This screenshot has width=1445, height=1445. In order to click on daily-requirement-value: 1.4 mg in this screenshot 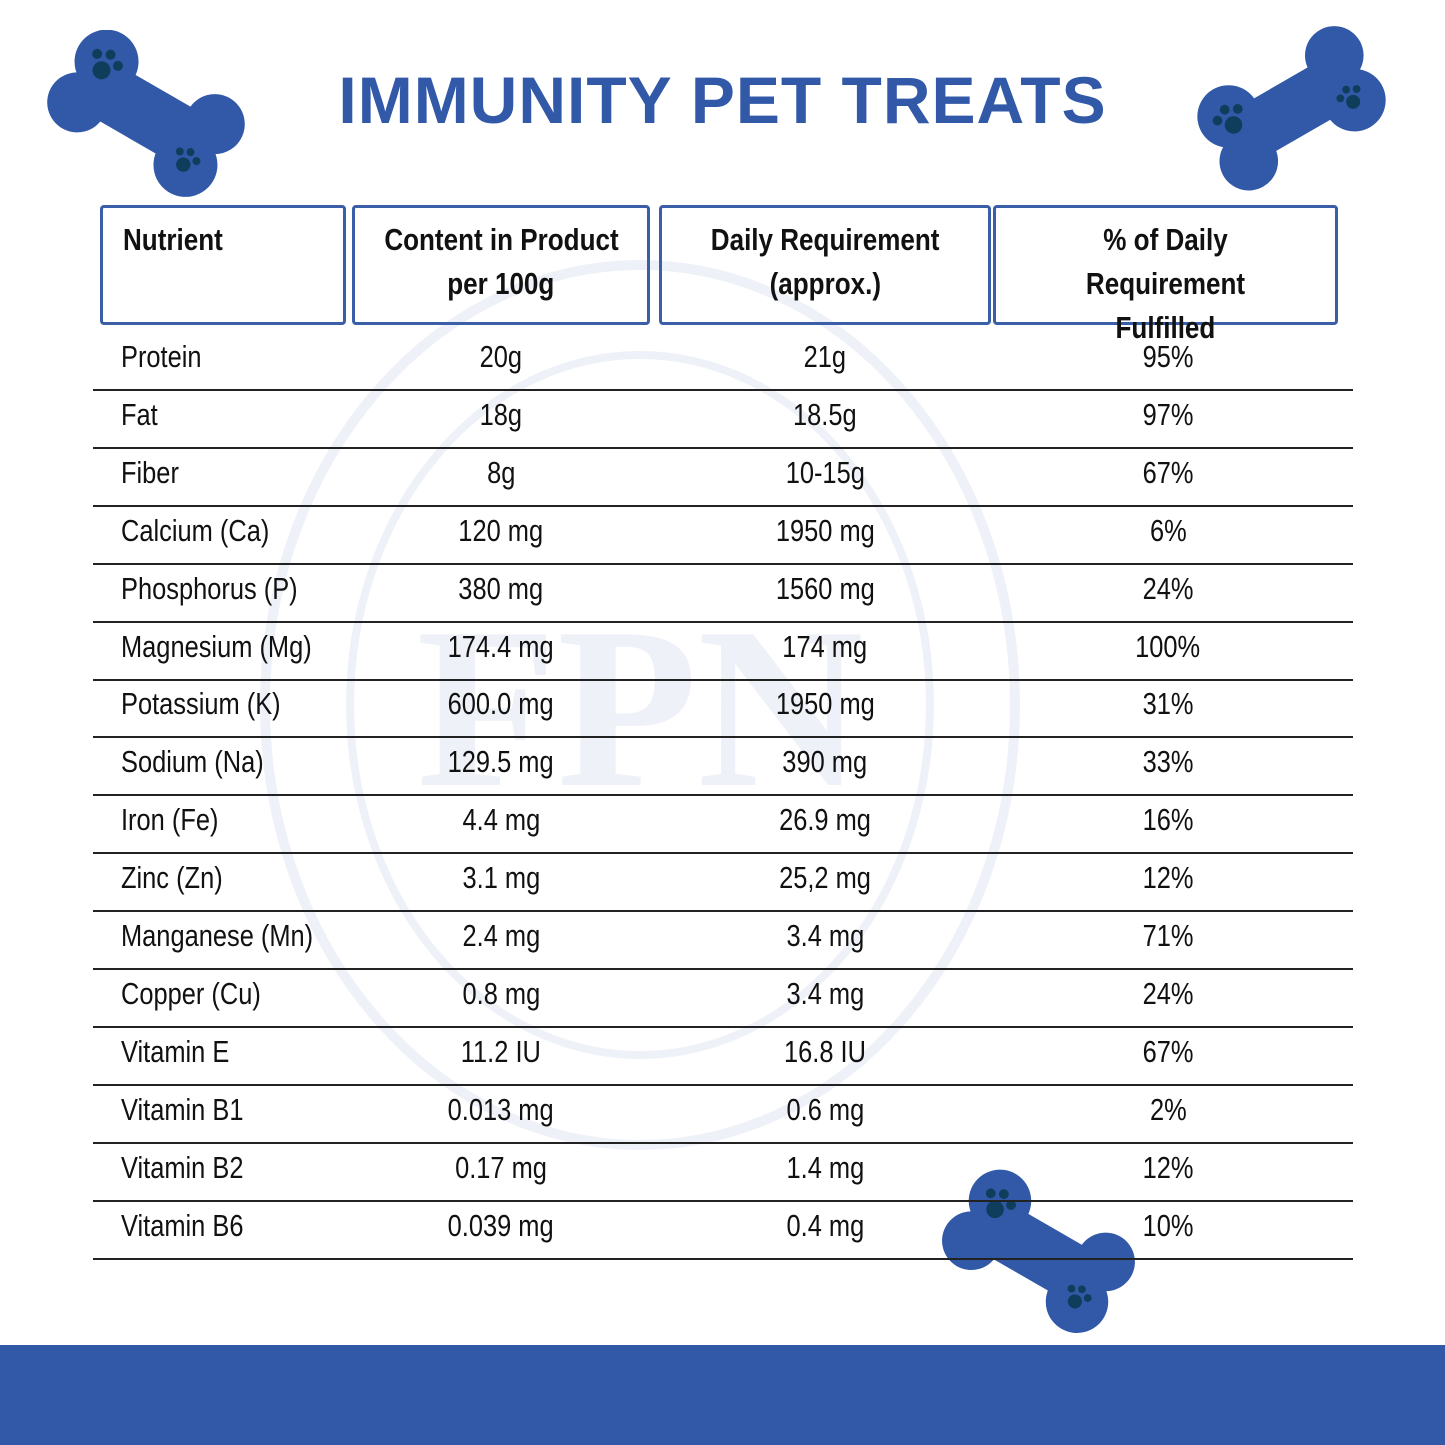, I will do `click(825, 1167)`.